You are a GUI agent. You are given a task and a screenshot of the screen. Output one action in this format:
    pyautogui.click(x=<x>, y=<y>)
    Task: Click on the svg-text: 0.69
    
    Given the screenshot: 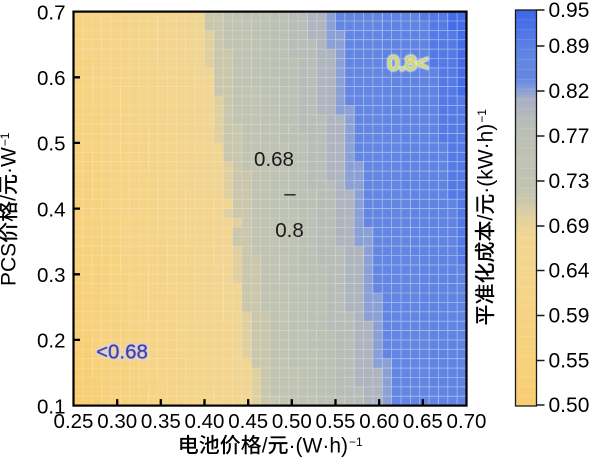 What is the action you would take?
    pyautogui.click(x=569, y=226)
    